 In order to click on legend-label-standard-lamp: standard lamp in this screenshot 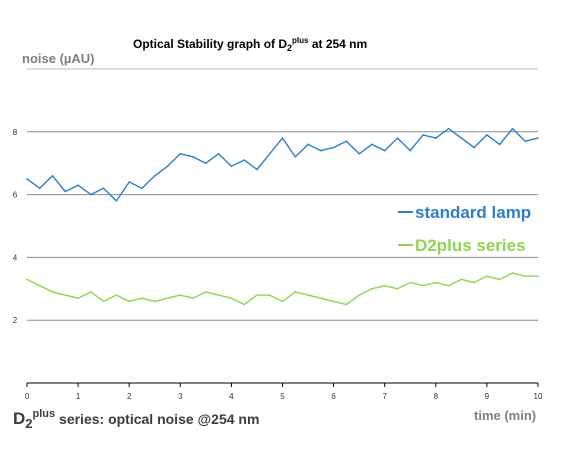, I will do `click(473, 212)`.